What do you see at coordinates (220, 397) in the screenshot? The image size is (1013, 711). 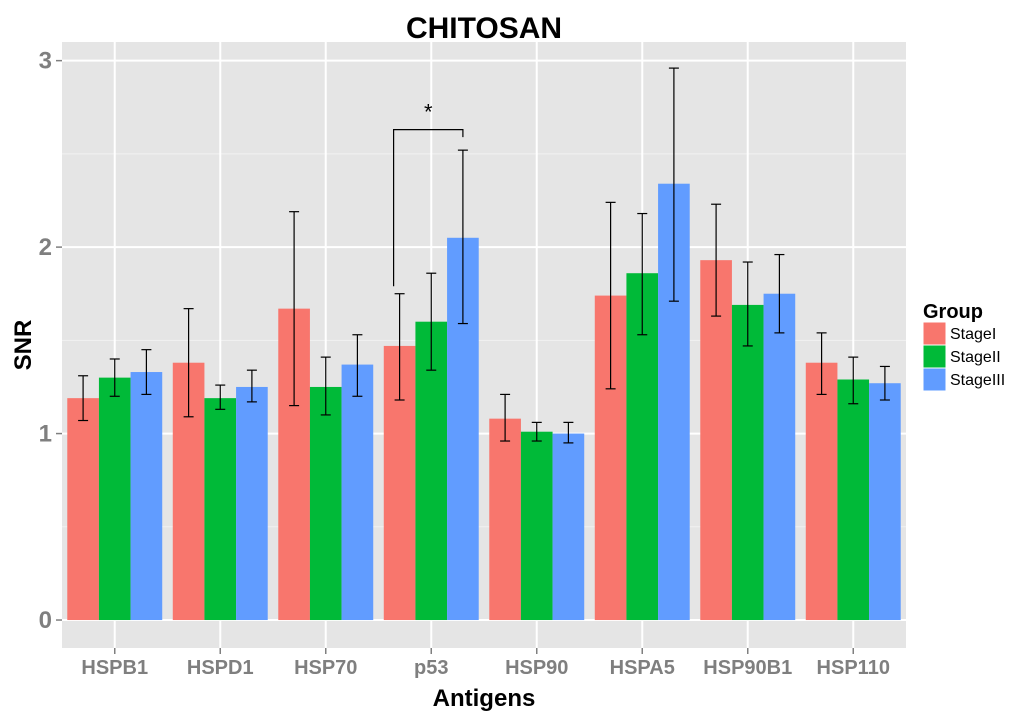 I see `error-bar-HSPD1-StageII` at bounding box center [220, 397].